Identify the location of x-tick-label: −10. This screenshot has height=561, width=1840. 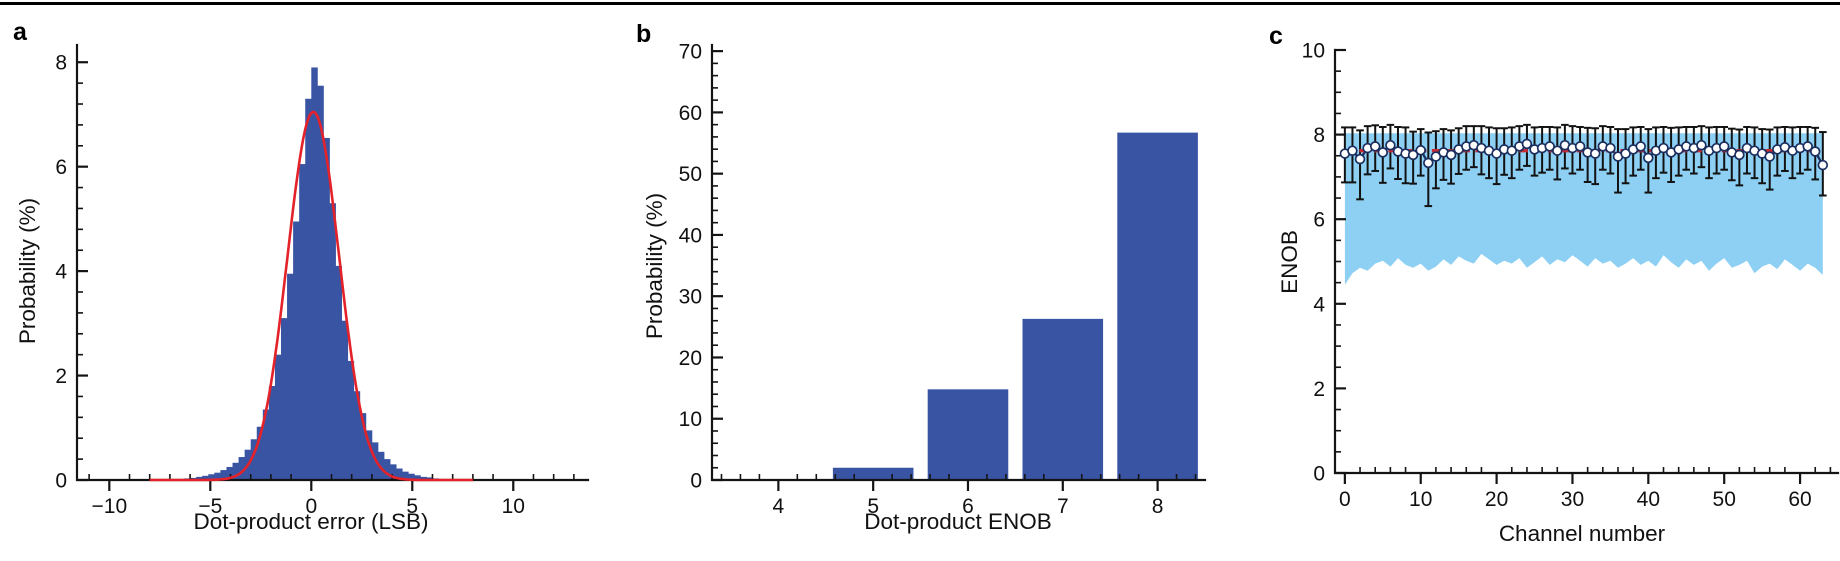
(110, 506).